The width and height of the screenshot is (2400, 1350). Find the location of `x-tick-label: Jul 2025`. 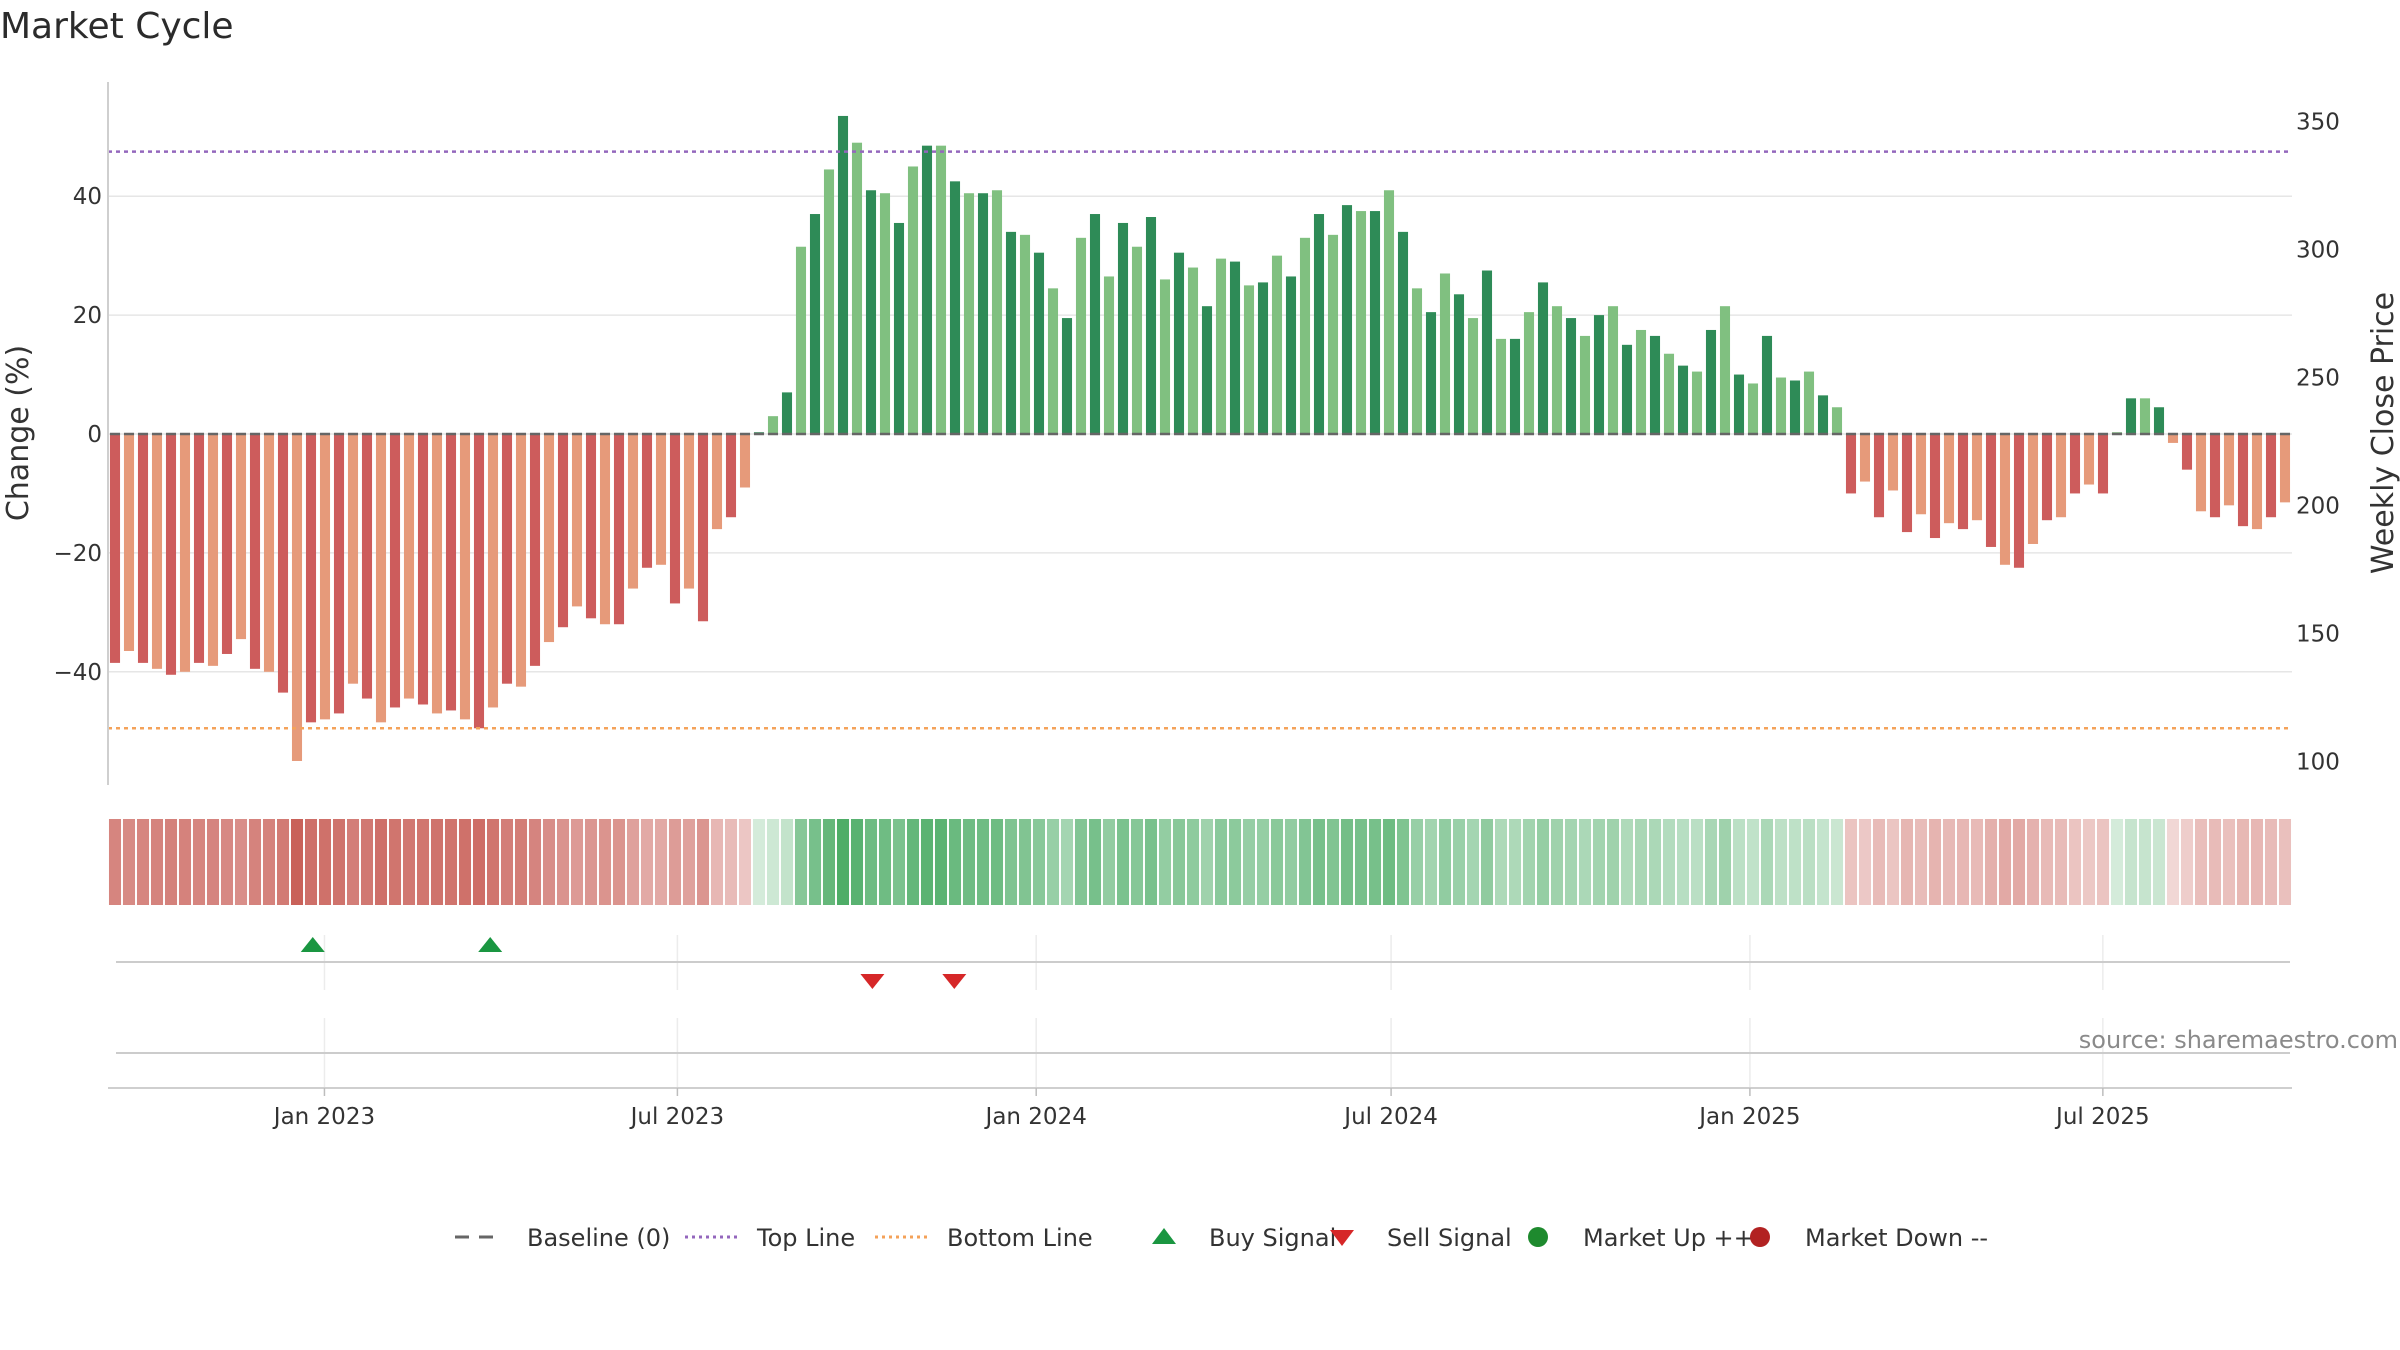

x-tick-label: Jul 2025 is located at coordinates (2102, 1117).